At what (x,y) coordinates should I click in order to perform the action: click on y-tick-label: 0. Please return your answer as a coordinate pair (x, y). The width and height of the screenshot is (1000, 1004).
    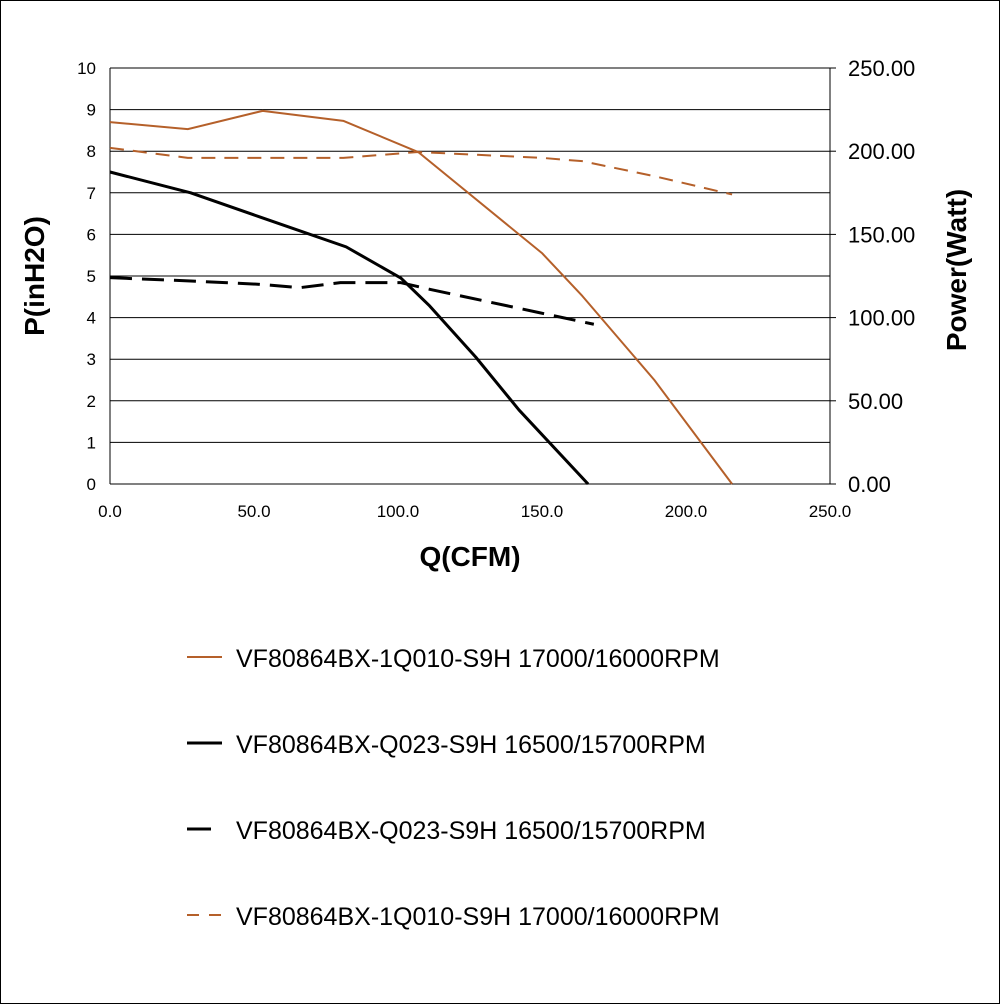
    Looking at the image, I should click on (91, 484).